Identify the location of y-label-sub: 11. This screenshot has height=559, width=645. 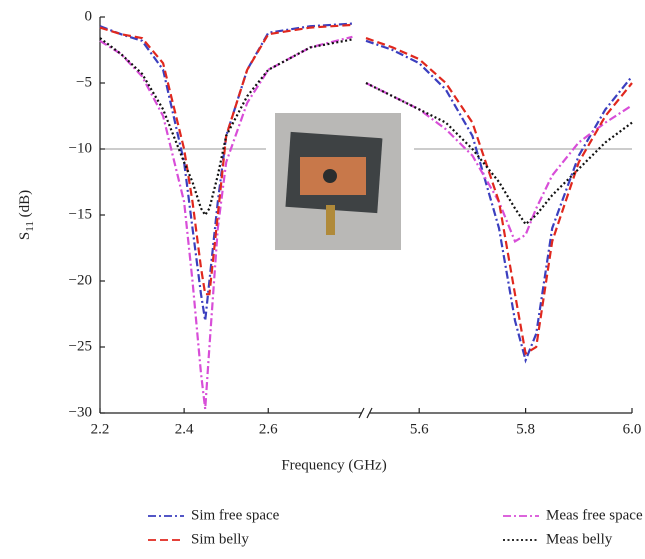
(30, 226).